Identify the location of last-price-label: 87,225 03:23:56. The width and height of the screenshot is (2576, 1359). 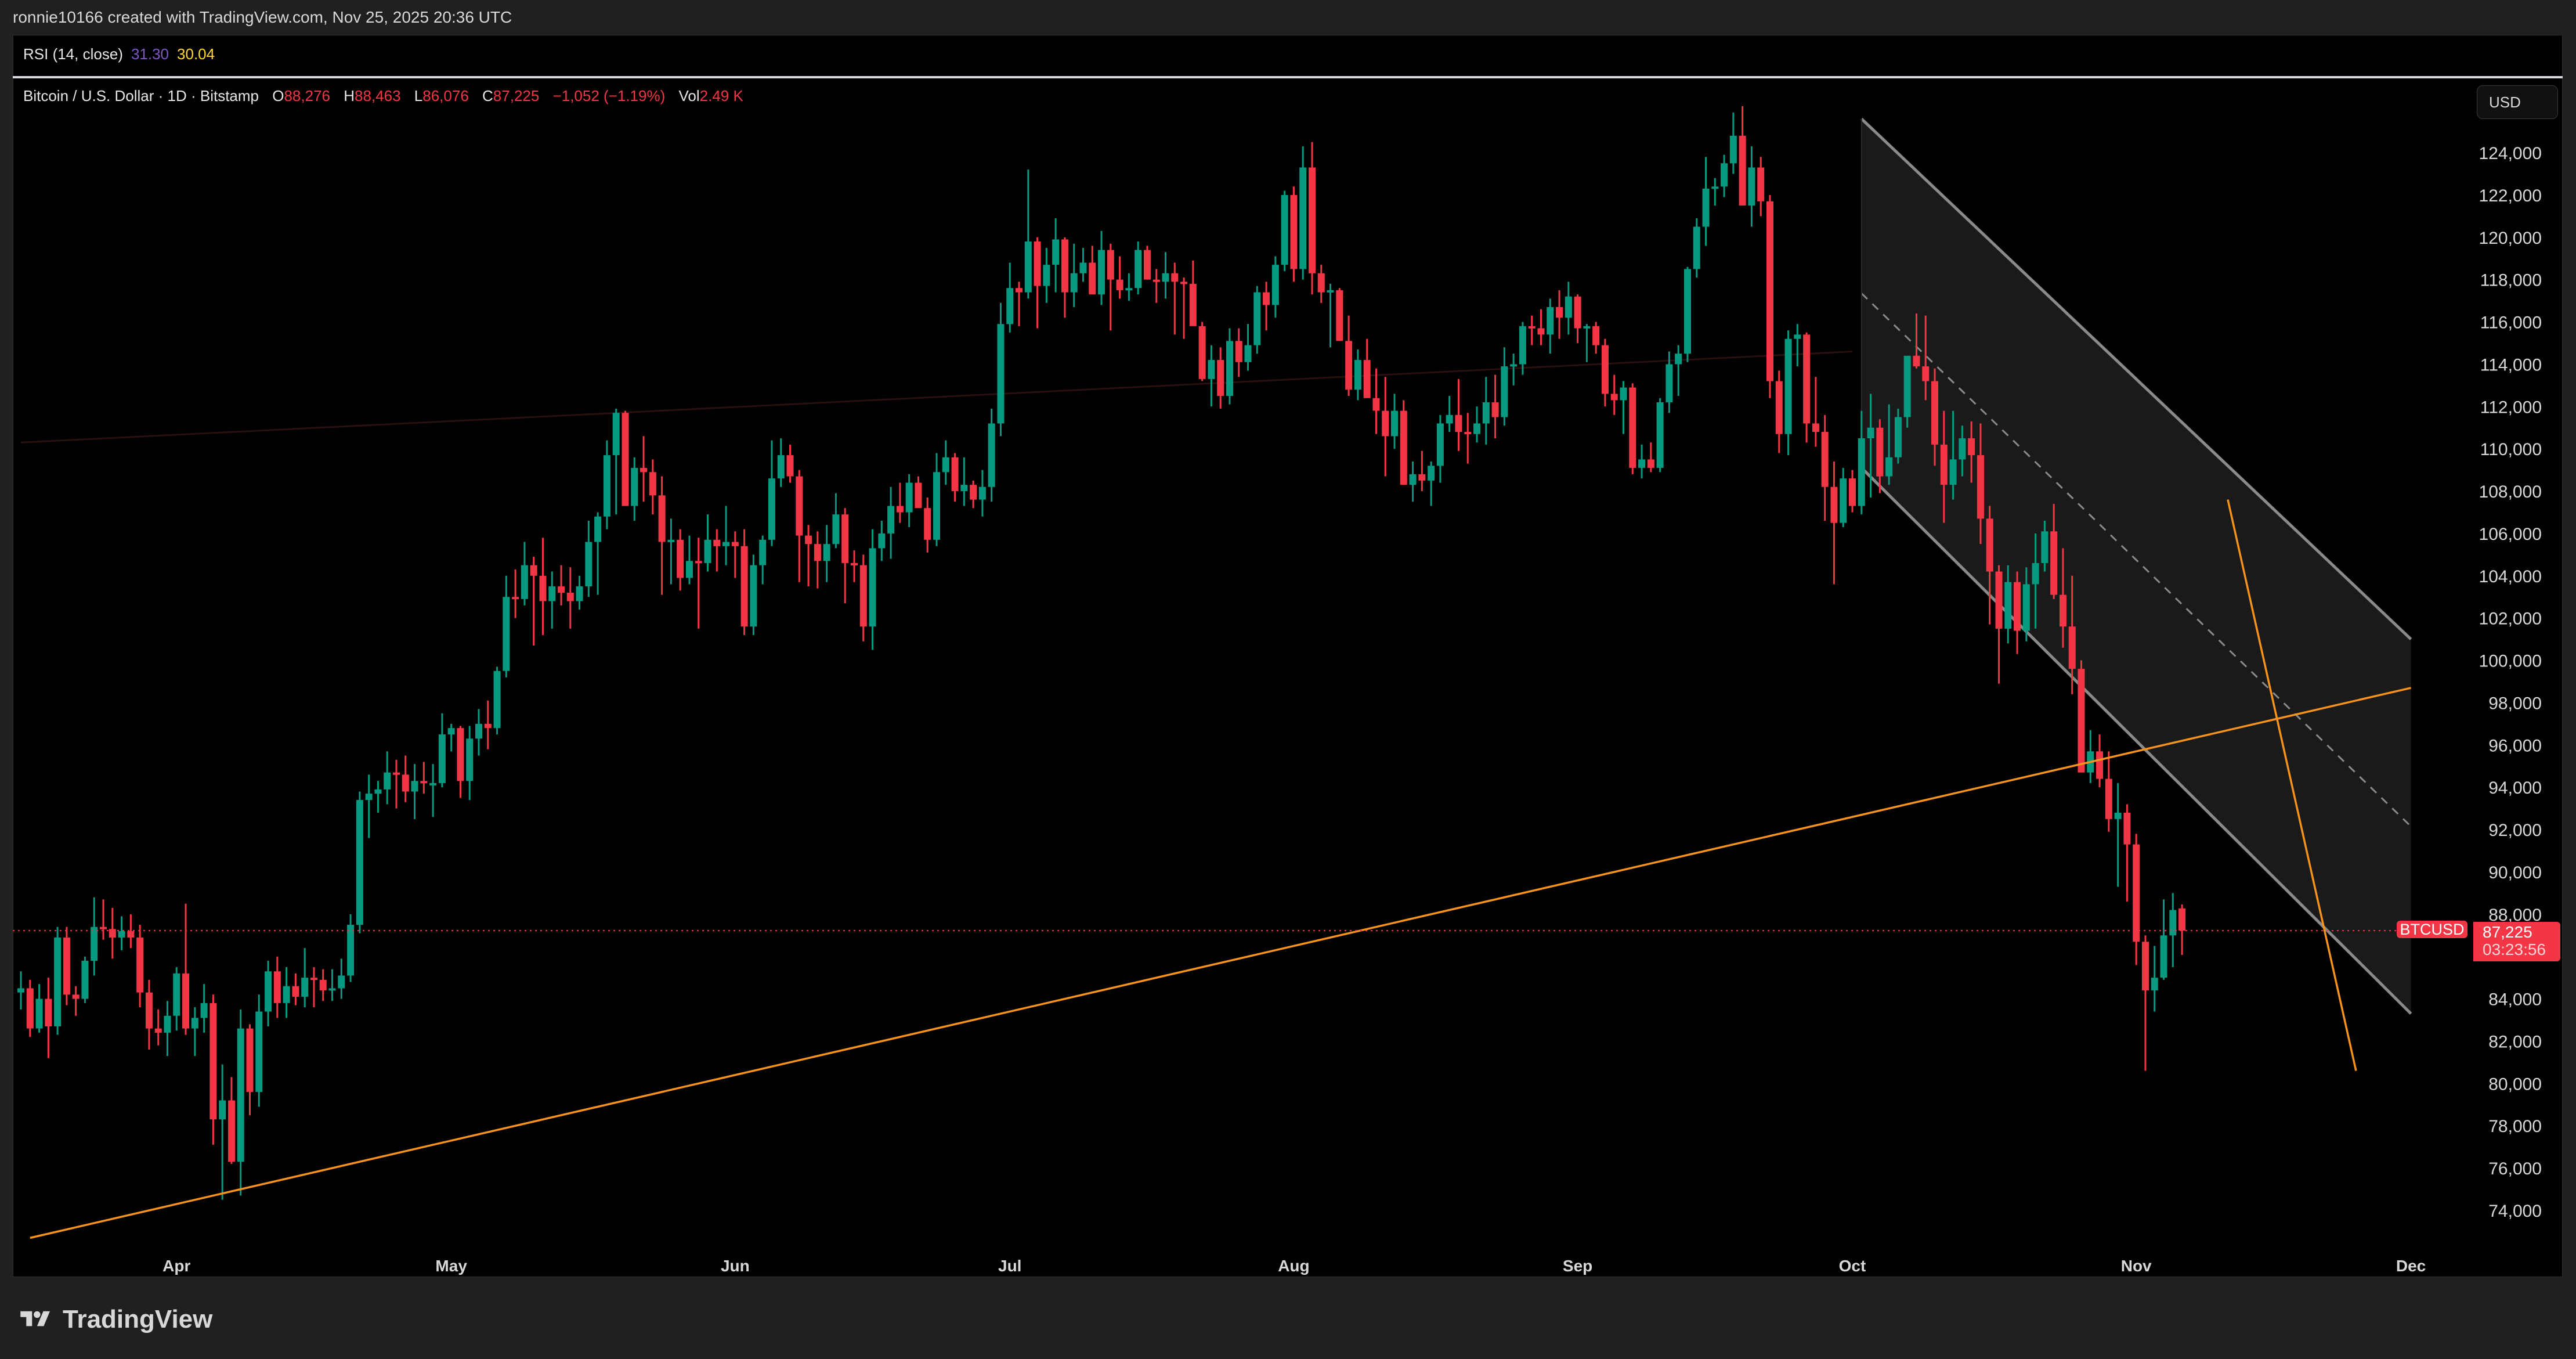
(2516, 942).